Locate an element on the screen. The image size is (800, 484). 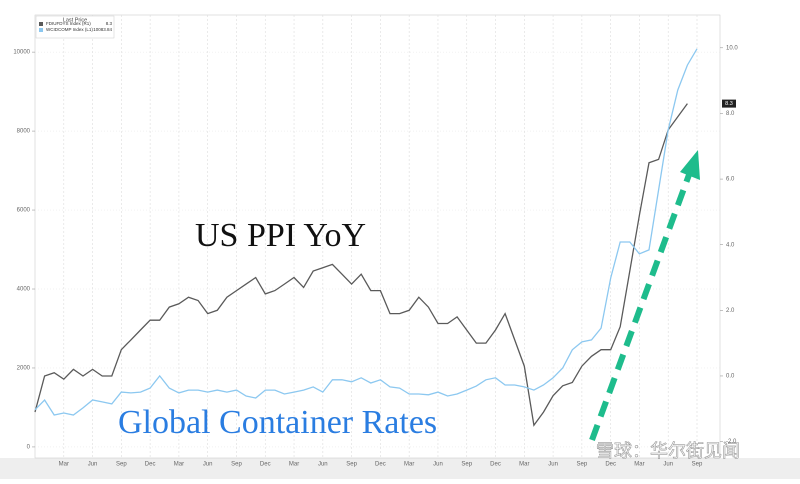
last-value-tag is located at coordinates (729, 103).